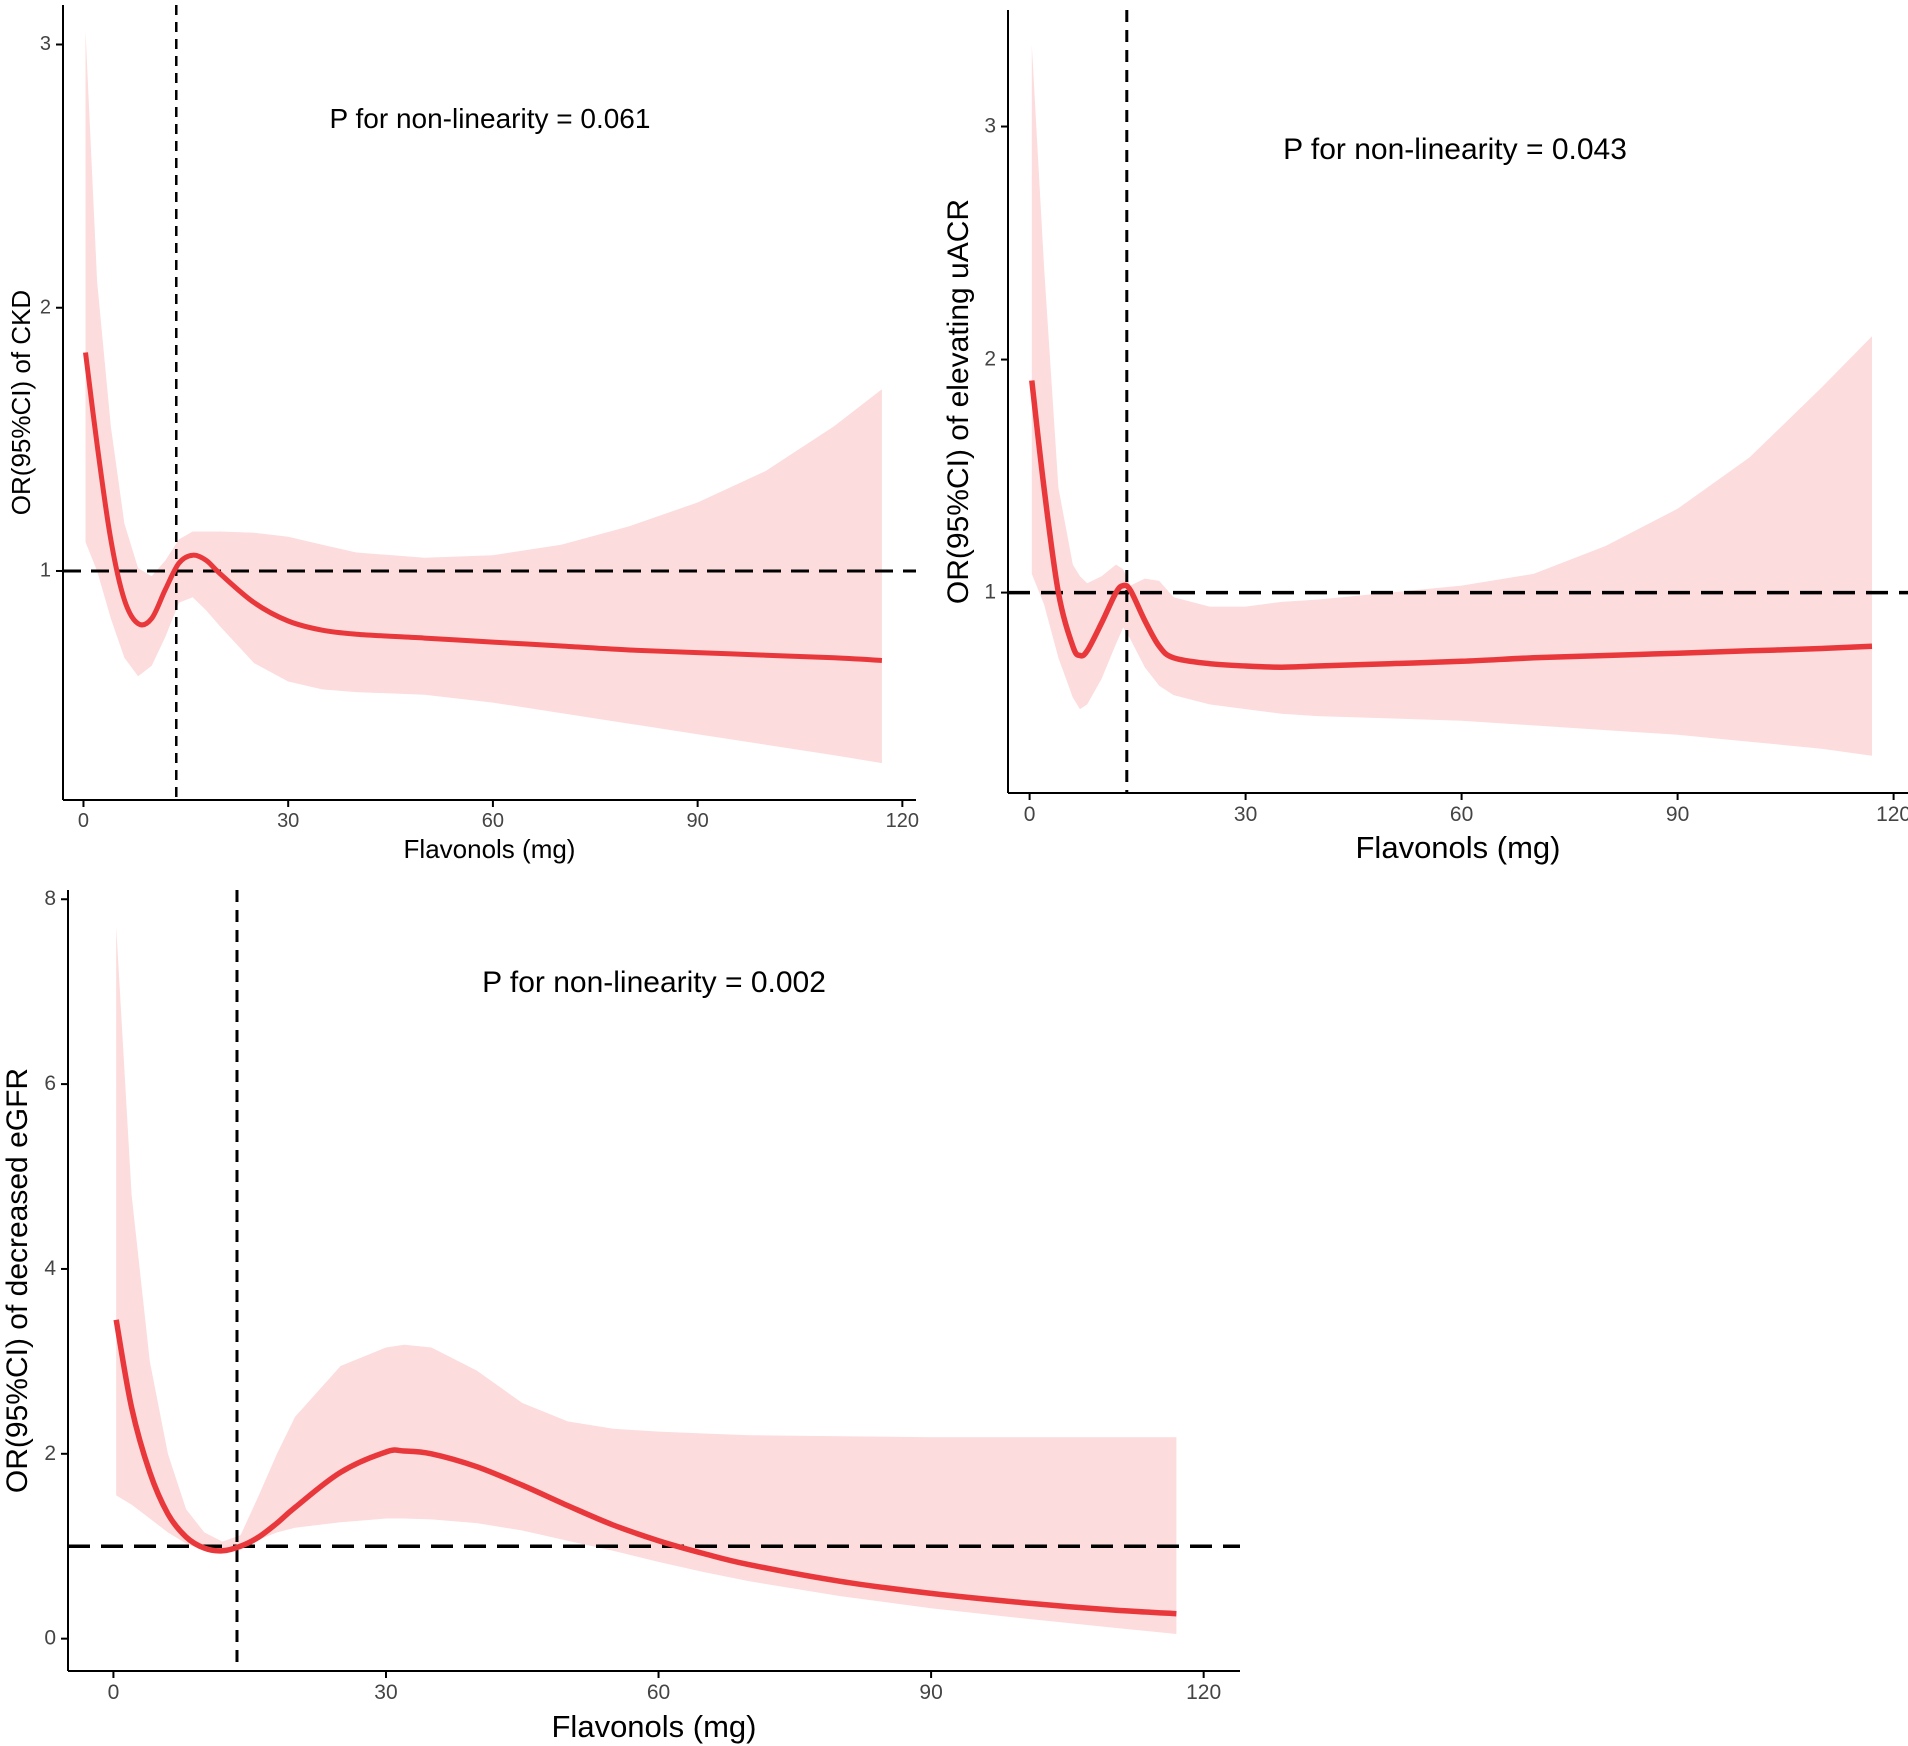 This screenshot has width=1908, height=1746. Describe the element at coordinates (50, 898) in the screenshot. I see `y-tick-label: 8` at that location.